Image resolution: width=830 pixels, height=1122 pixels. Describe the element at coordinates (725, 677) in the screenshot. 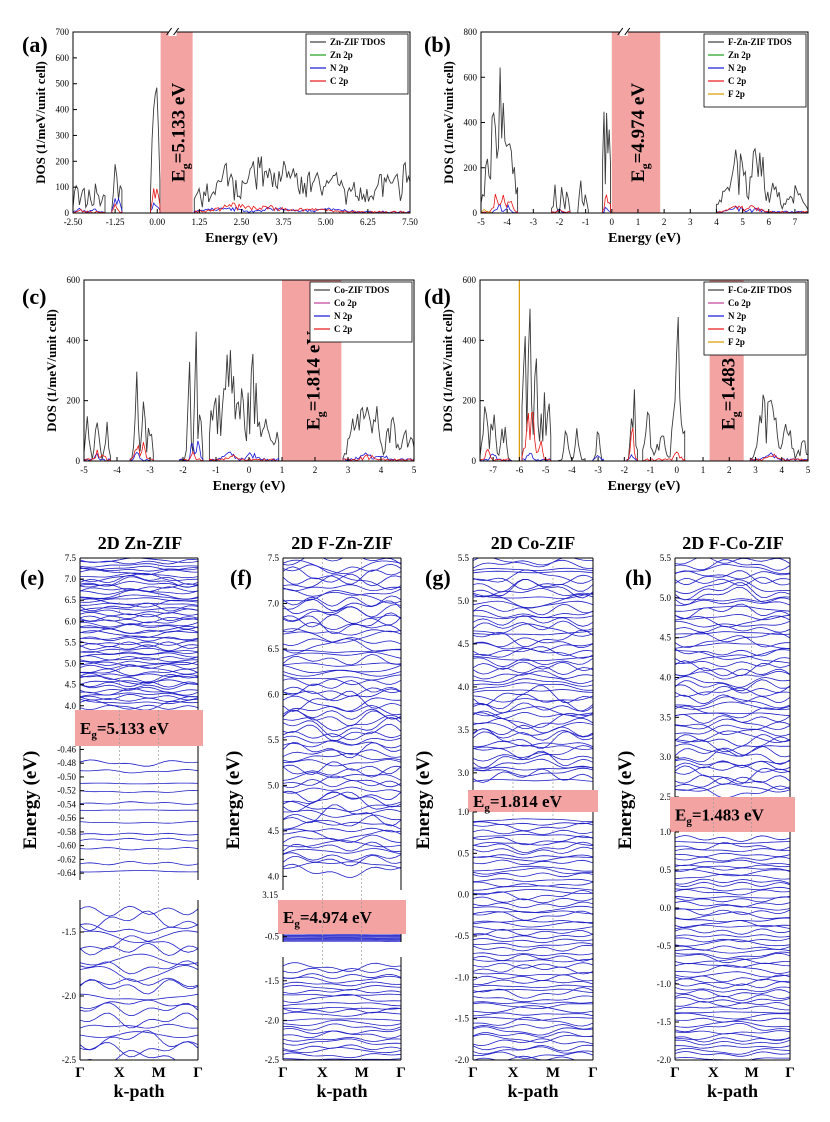

I see `band-section-conduction: 2.5 3.0 3.5 4.0 4.5 5.0 5.5` at that location.